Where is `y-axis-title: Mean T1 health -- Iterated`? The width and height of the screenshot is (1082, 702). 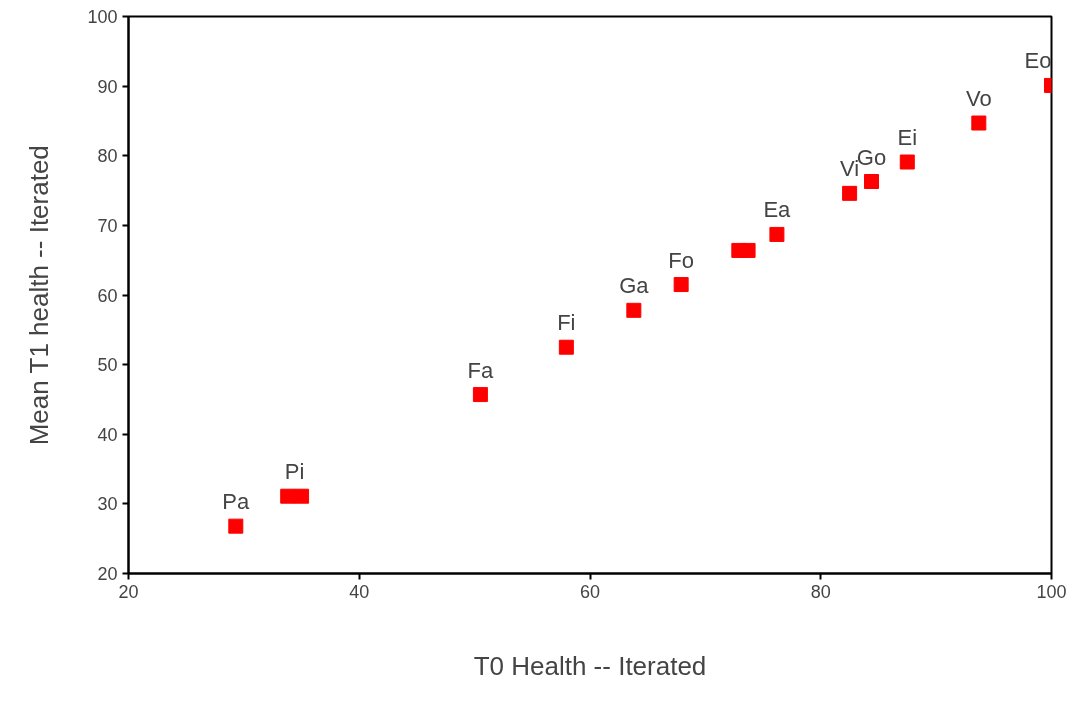
y-axis-title: Mean T1 health -- Iterated is located at coordinates (39, 295).